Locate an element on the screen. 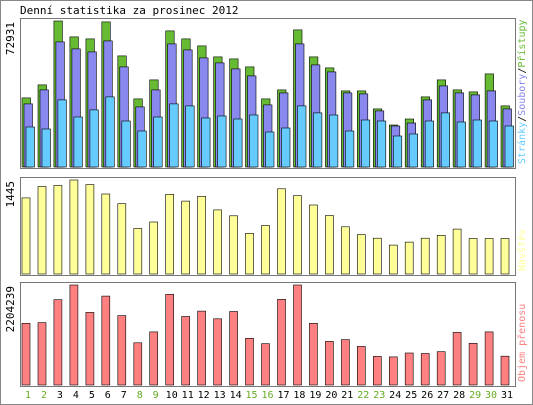  x-tick-label: 24 is located at coordinates (395, 395).